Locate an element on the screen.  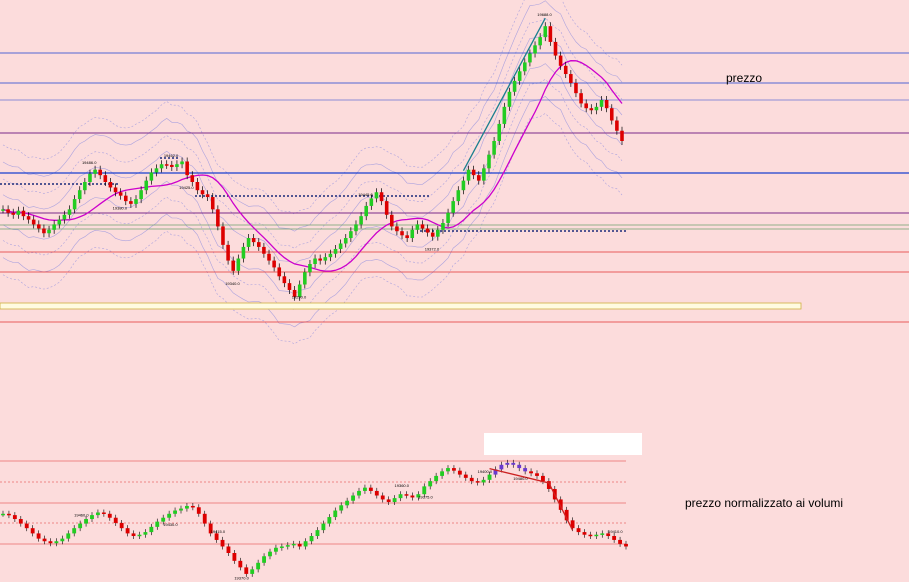
normalized-candles is located at coordinates (314, 518).